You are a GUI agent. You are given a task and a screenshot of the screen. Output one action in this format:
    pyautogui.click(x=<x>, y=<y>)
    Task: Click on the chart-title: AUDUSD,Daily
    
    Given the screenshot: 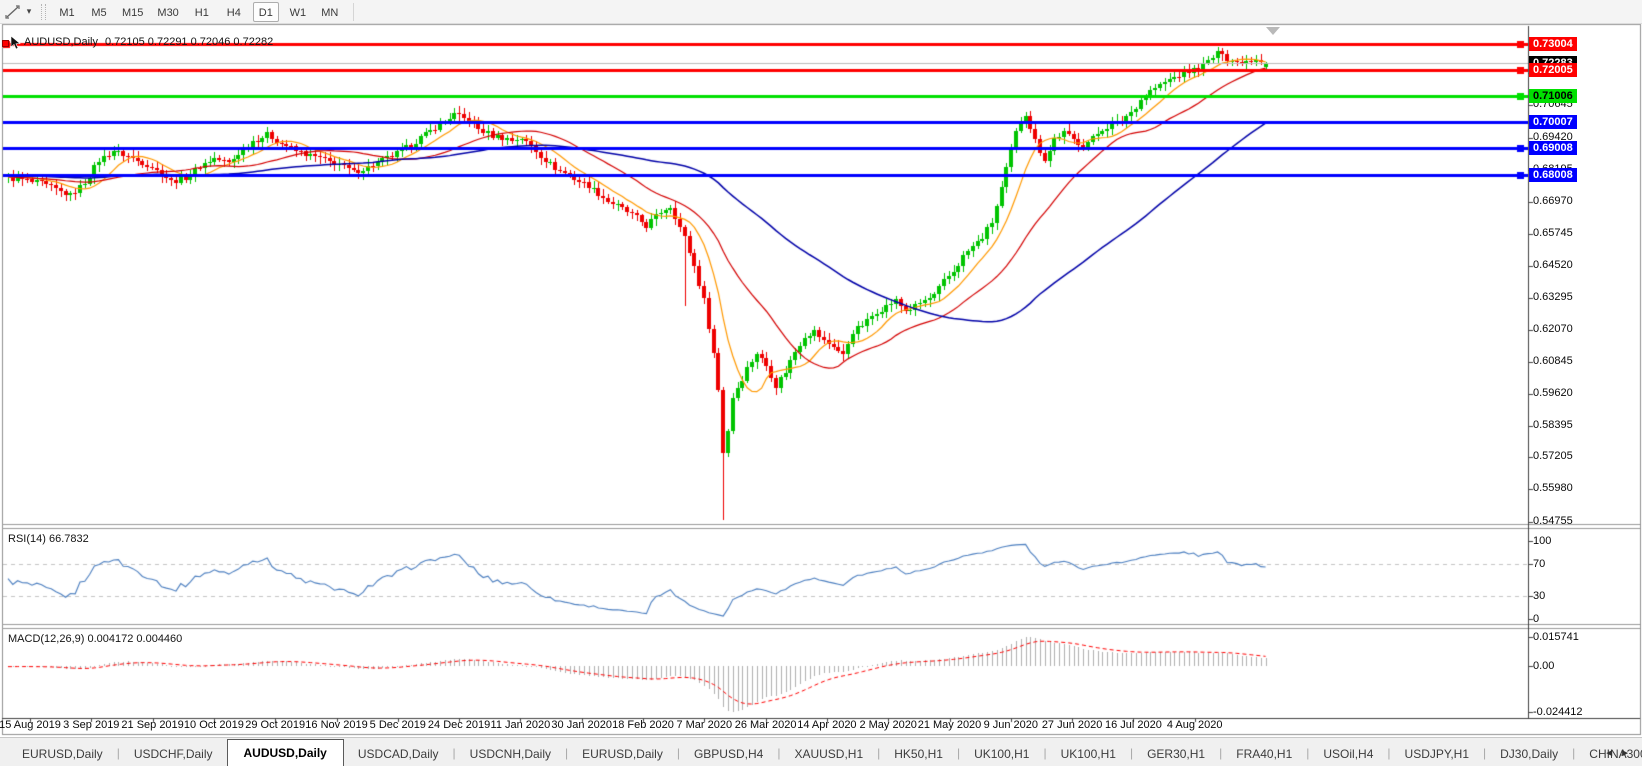 What is the action you would take?
    pyautogui.click(x=61, y=42)
    